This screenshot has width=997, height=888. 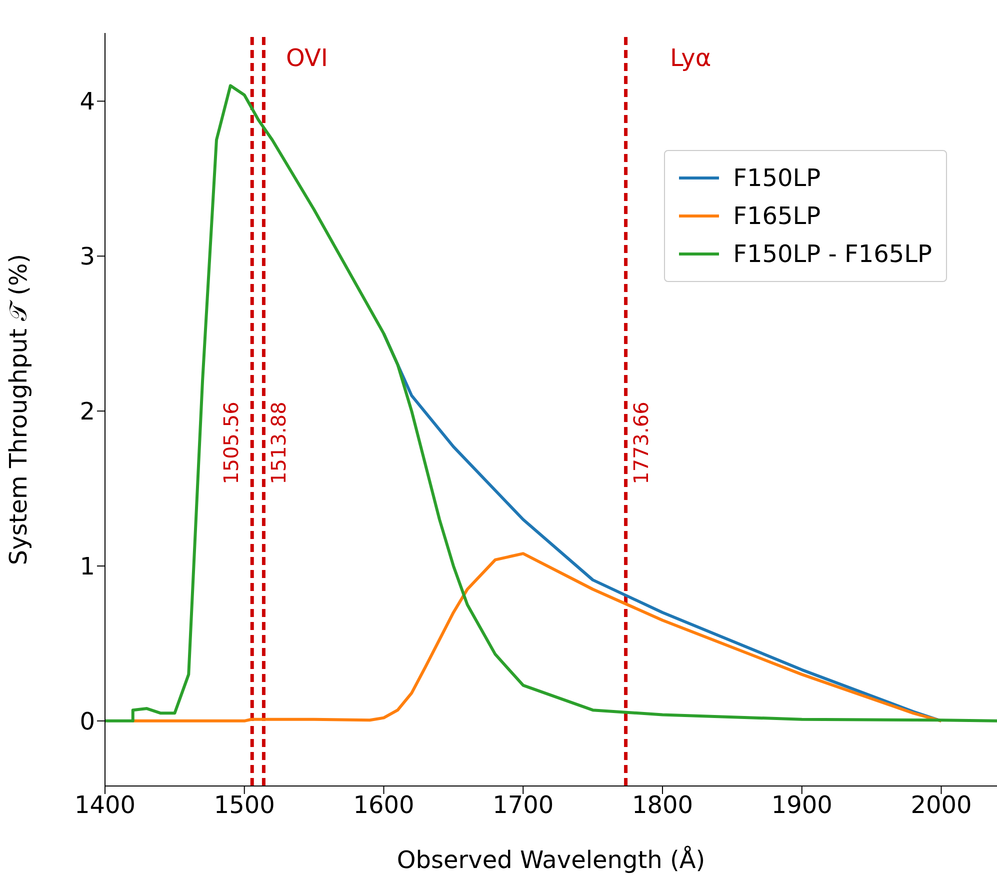 What do you see at coordinates (640, 443) in the screenshot?
I see `ref-line-label: 1773.66` at bounding box center [640, 443].